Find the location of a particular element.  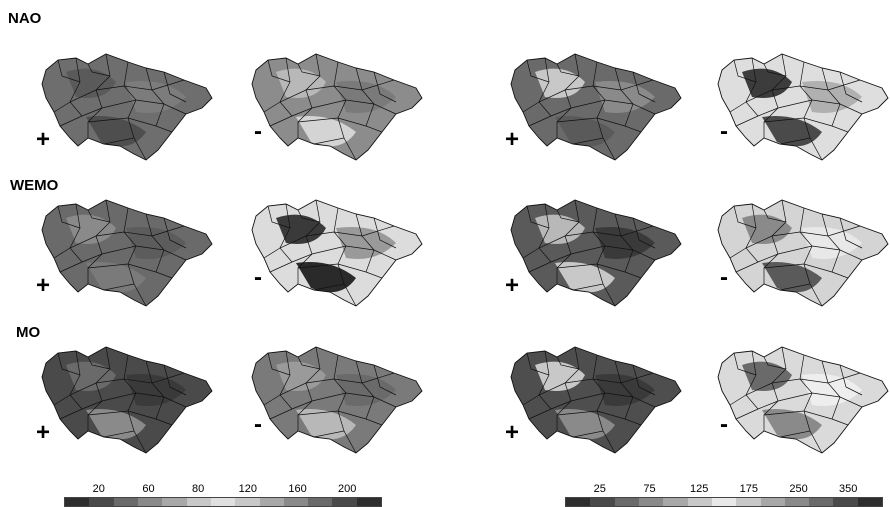

map-panel-wemo-right-positive is located at coordinates (595, 248).